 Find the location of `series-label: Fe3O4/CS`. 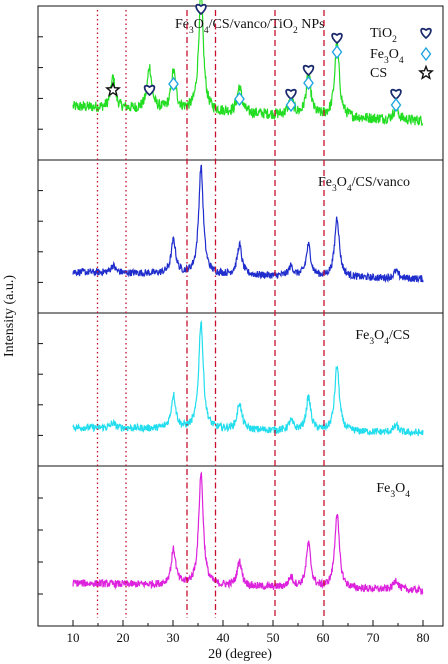

series-label: Fe3O4/CS is located at coordinates (382, 337).